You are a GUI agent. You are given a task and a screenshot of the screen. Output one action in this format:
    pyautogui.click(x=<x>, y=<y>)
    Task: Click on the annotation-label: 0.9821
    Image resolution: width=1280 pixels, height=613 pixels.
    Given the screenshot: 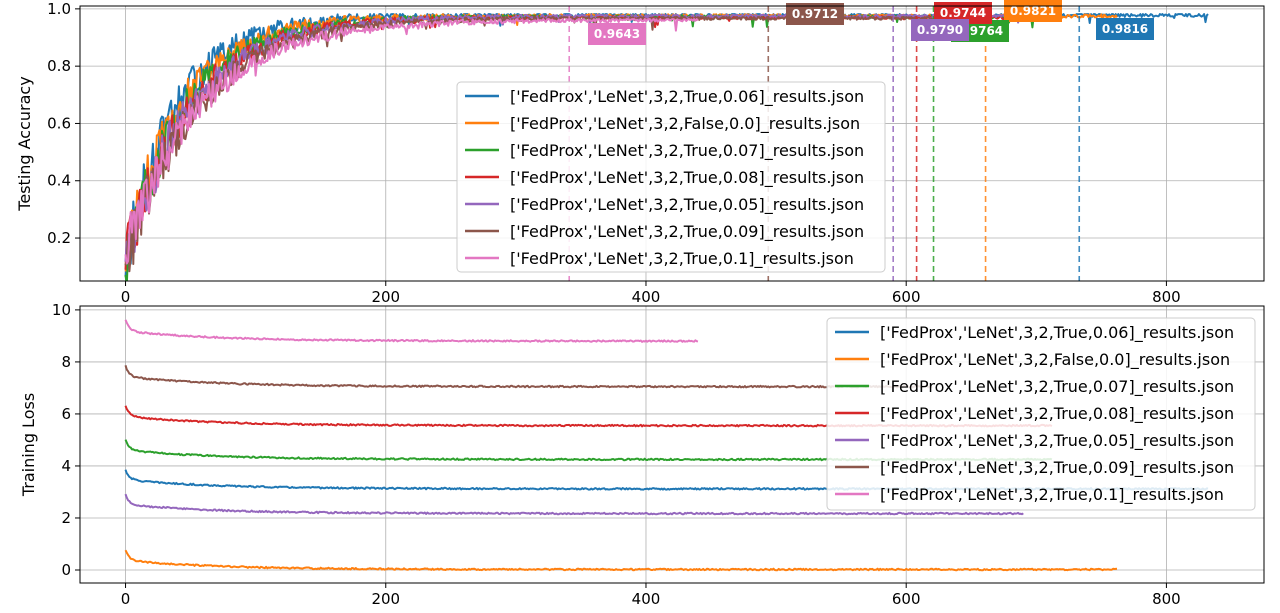 What is the action you would take?
    pyautogui.click(x=1033, y=11)
    